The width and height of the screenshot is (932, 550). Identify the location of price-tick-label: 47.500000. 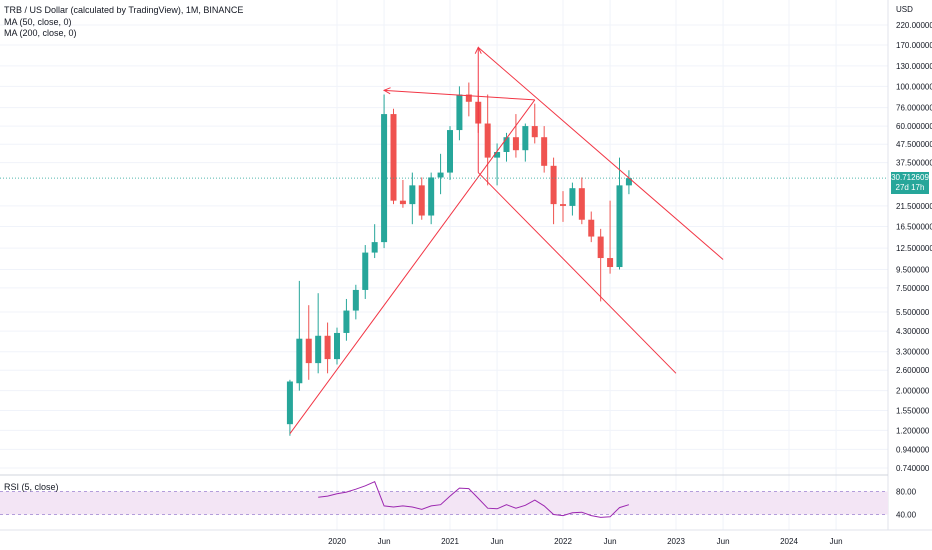
(914, 144).